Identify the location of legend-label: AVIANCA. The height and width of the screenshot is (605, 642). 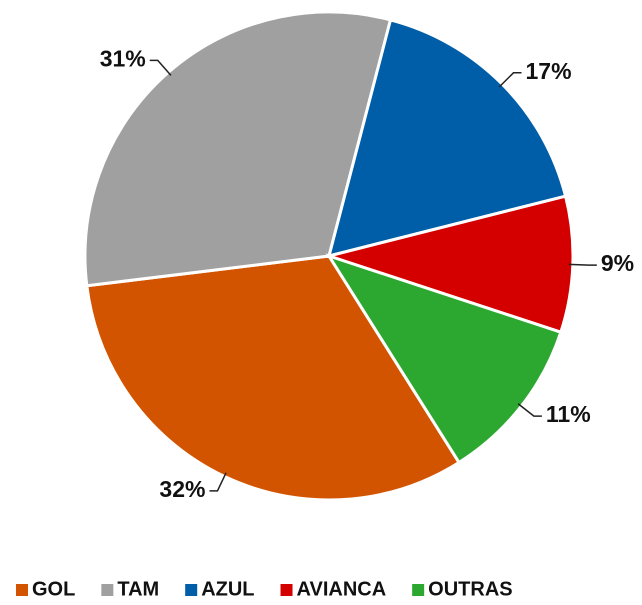
(342, 589).